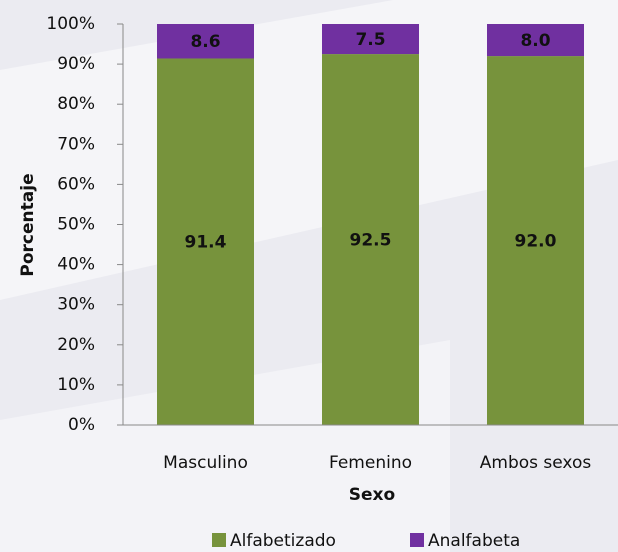  Describe the element at coordinates (76, 345) in the screenshot. I see `y-tick-label: 20%` at that location.